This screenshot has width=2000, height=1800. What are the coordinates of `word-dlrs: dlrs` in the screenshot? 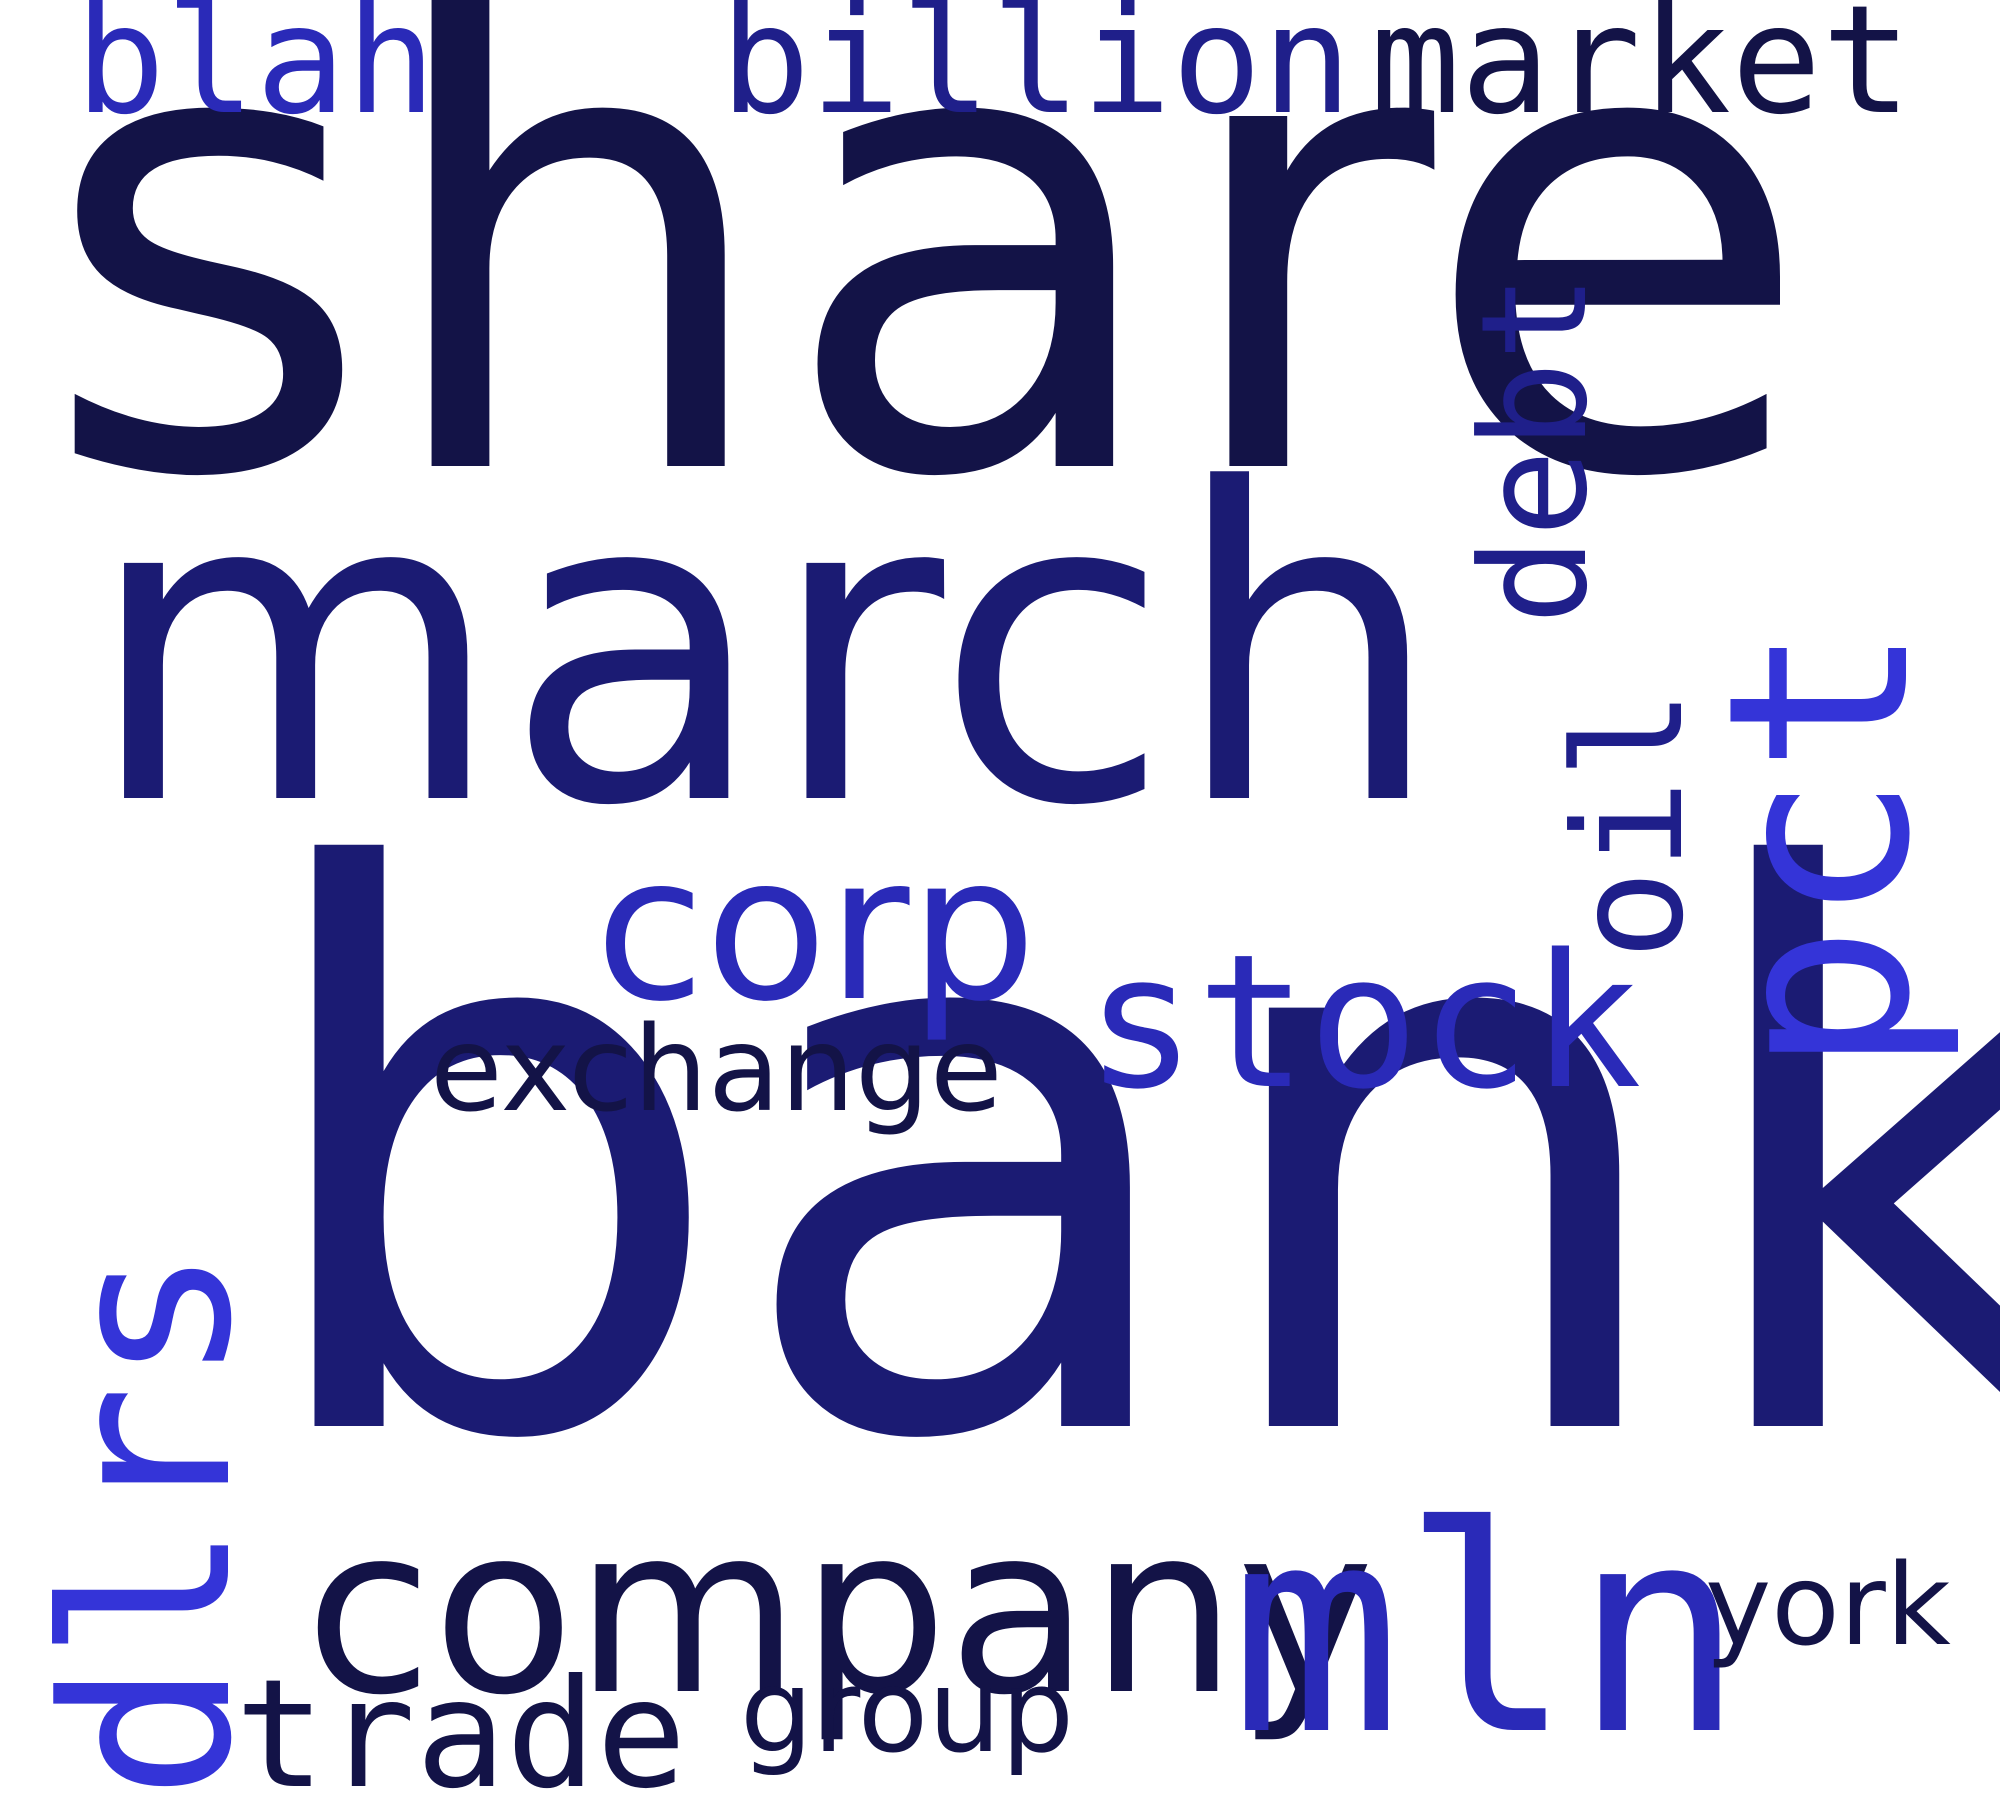 It's located at (149, 1523).